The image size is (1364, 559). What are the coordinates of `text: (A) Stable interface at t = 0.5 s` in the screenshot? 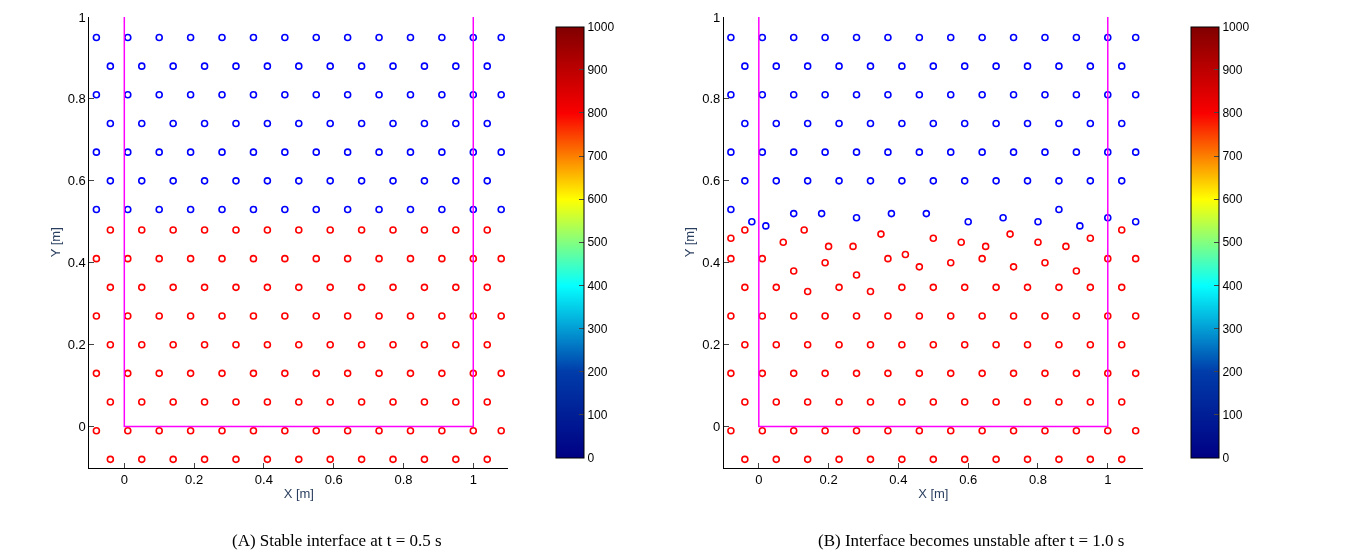 It's located at (337, 540).